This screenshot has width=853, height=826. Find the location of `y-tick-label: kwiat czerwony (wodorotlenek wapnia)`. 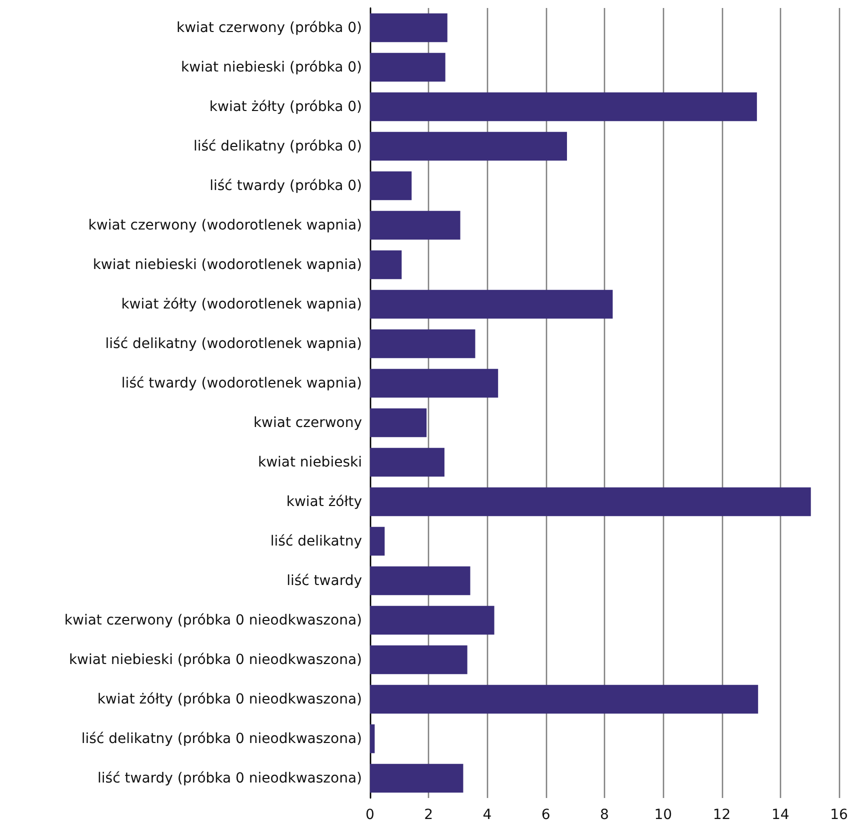

y-tick-label: kwiat czerwony (wodorotlenek wapnia) is located at coordinates (225, 225).